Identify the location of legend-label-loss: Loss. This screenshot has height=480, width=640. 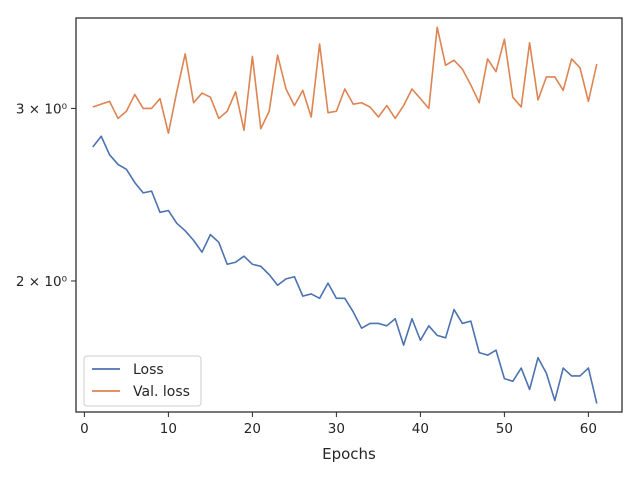
(148, 370).